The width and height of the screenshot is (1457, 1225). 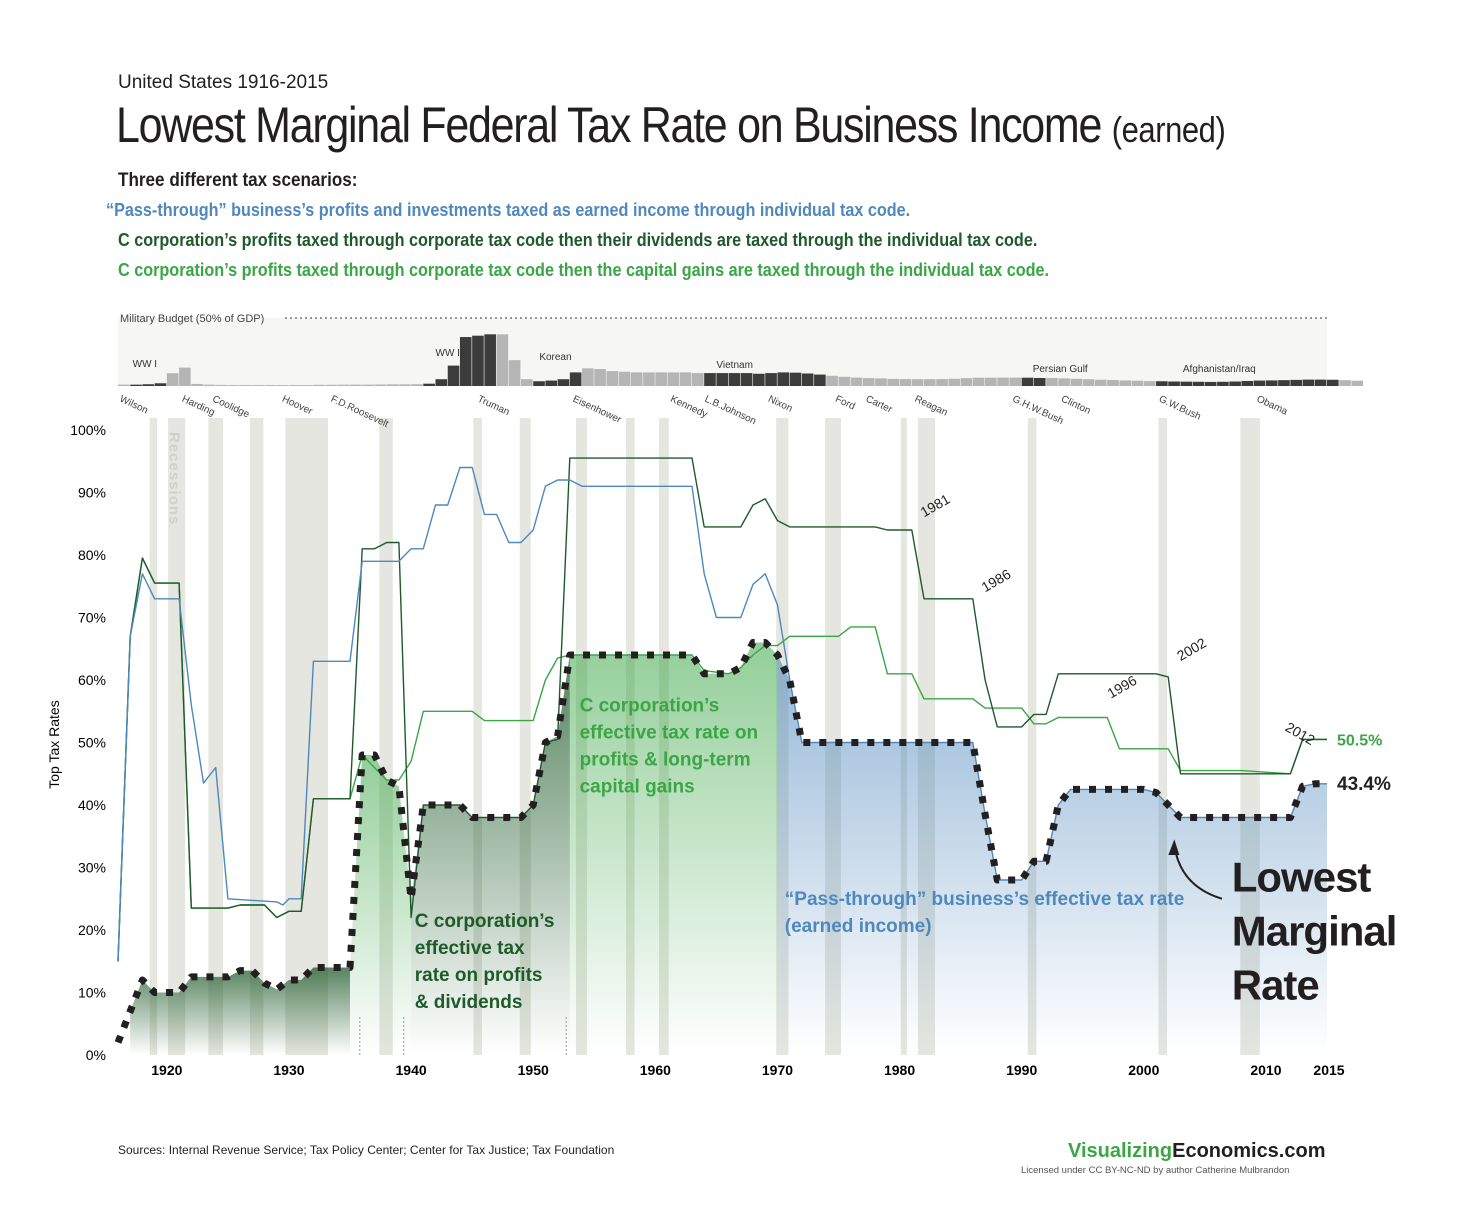 What do you see at coordinates (1120, 1151) in the screenshot?
I see `brand-part-a: Visualizing` at bounding box center [1120, 1151].